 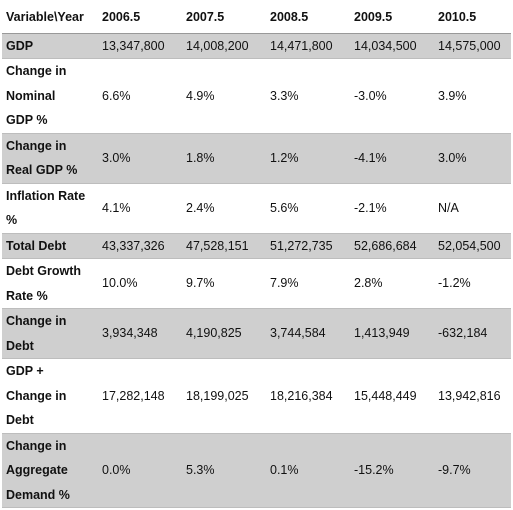 What do you see at coordinates (37, 470) in the screenshot?
I see `row-label-line: Aggregate` at bounding box center [37, 470].